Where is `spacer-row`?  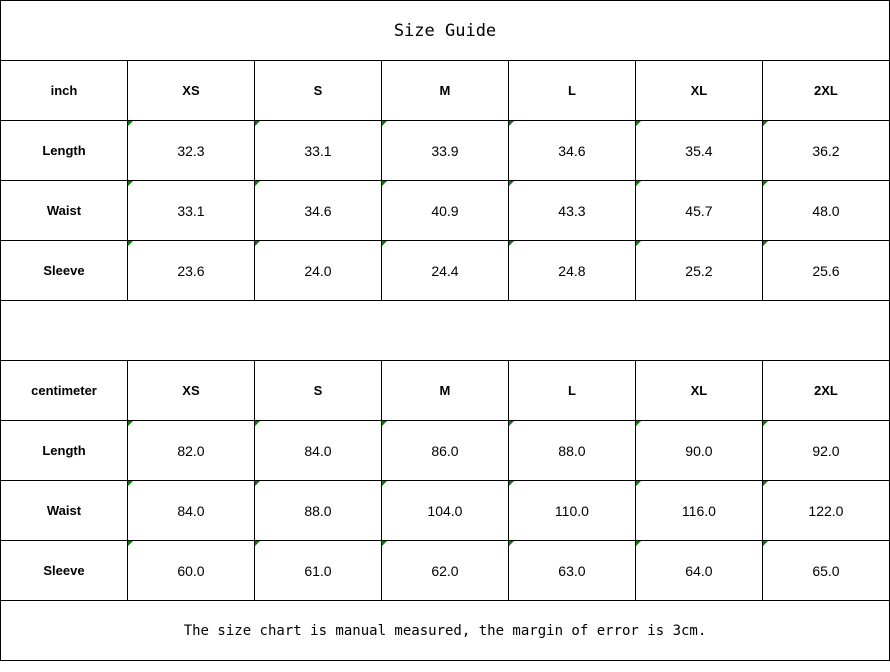 spacer-row is located at coordinates (445, 330).